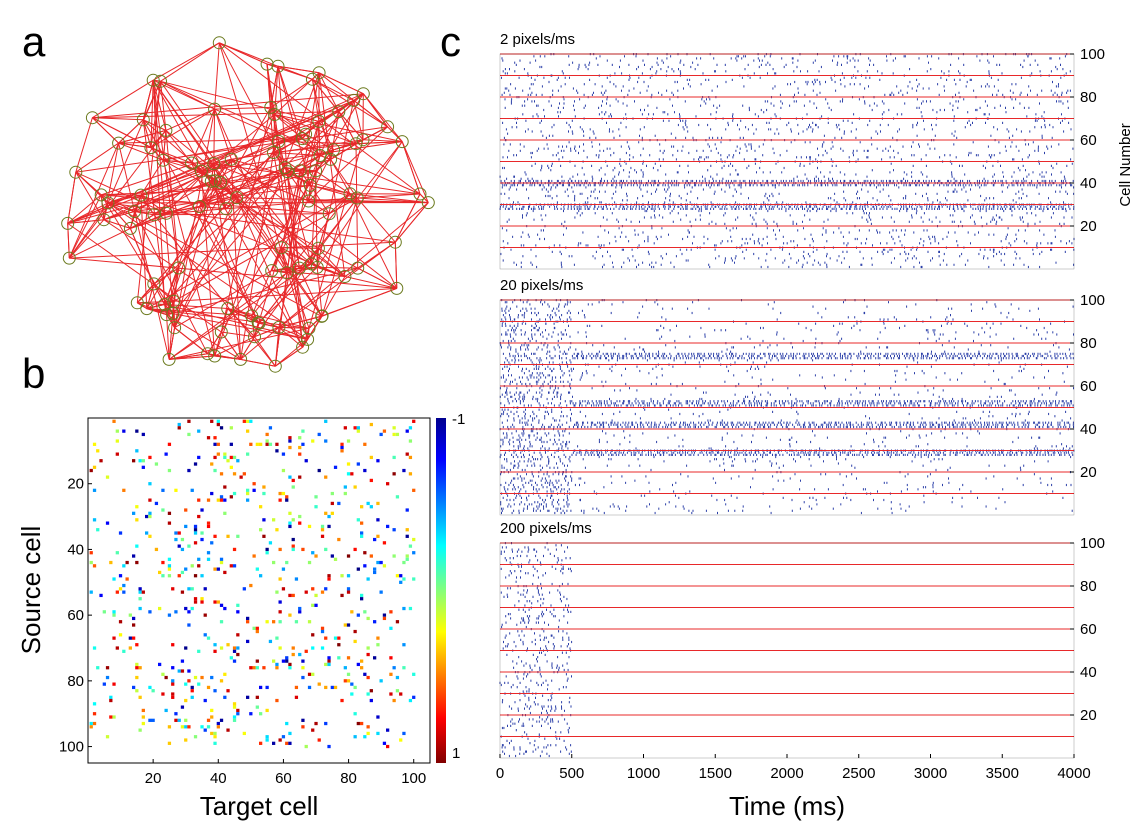  Describe the element at coordinates (348, 778) in the screenshot. I see `matrix-x-tick-label: 80` at that location.